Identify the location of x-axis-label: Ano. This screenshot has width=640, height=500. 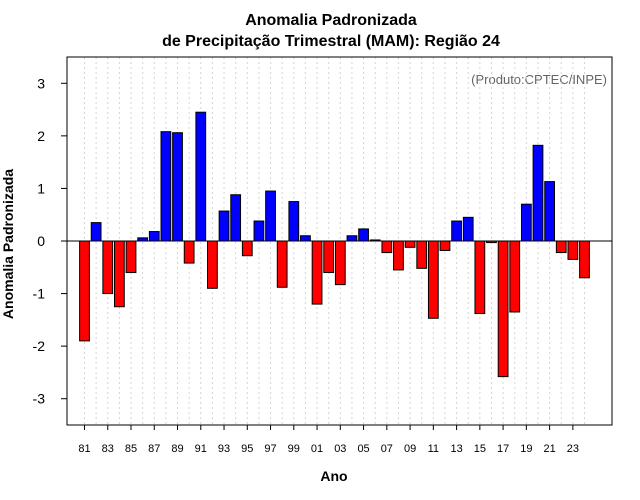
(333, 476).